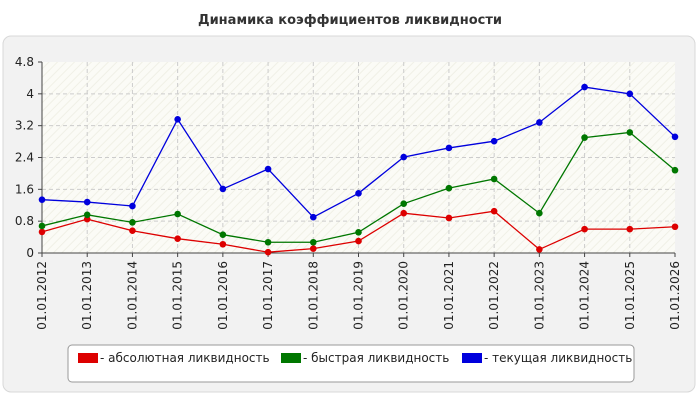  What do you see at coordinates (24, 126) in the screenshot?
I see `y-tick-label: 3.2` at bounding box center [24, 126].